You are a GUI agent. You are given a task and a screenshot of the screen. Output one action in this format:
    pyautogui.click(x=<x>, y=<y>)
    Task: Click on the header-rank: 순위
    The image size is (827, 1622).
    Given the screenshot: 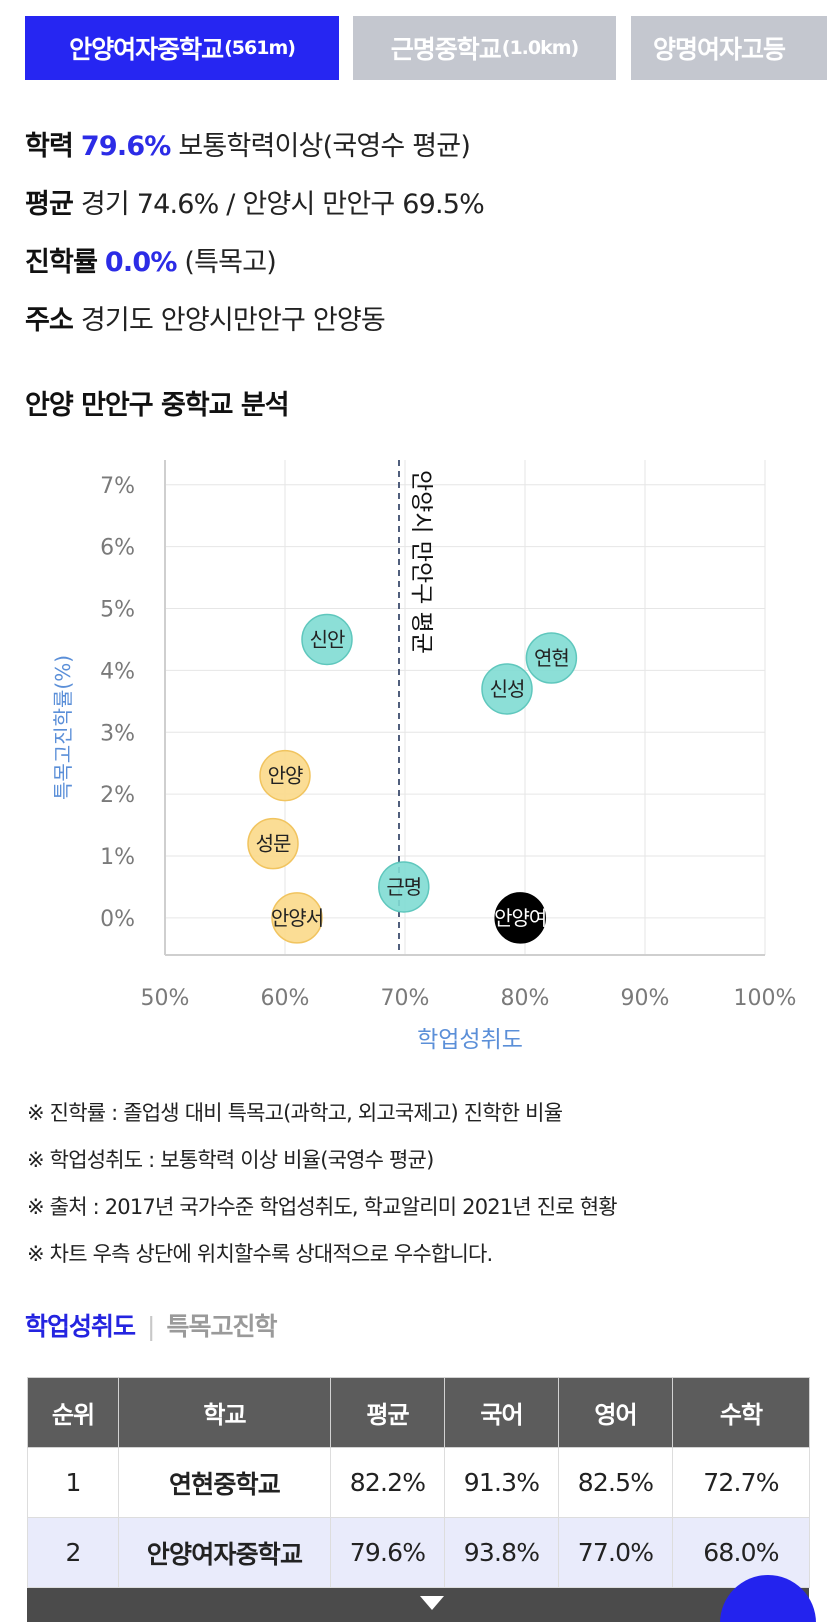 What is the action you would take?
    pyautogui.click(x=73, y=1412)
    